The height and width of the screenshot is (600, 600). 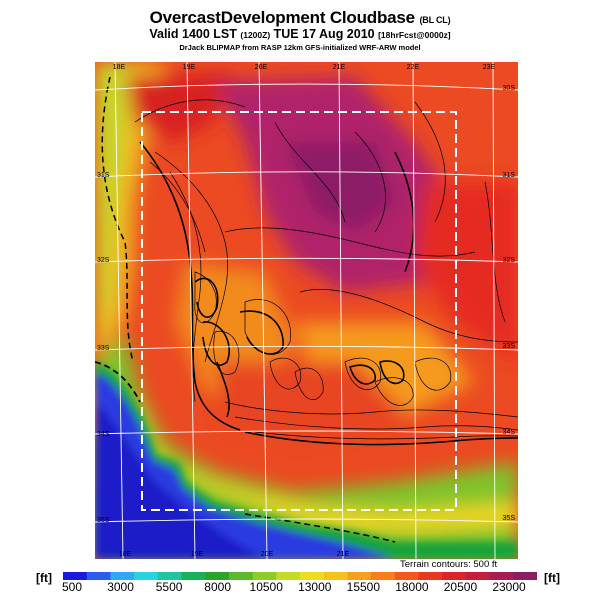 I want to click on map-title: OvercastDevelopment Cloudbase (BL CL), so click(x=300, y=17).